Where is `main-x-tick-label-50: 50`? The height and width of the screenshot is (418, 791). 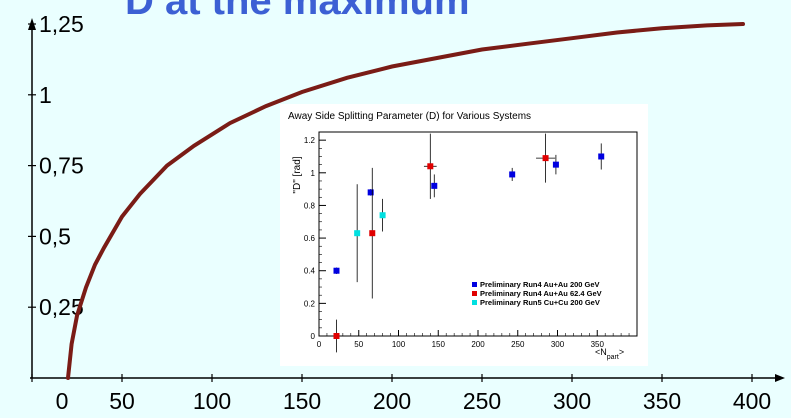
main-x-tick-label-50: 50 is located at coordinates (122, 400).